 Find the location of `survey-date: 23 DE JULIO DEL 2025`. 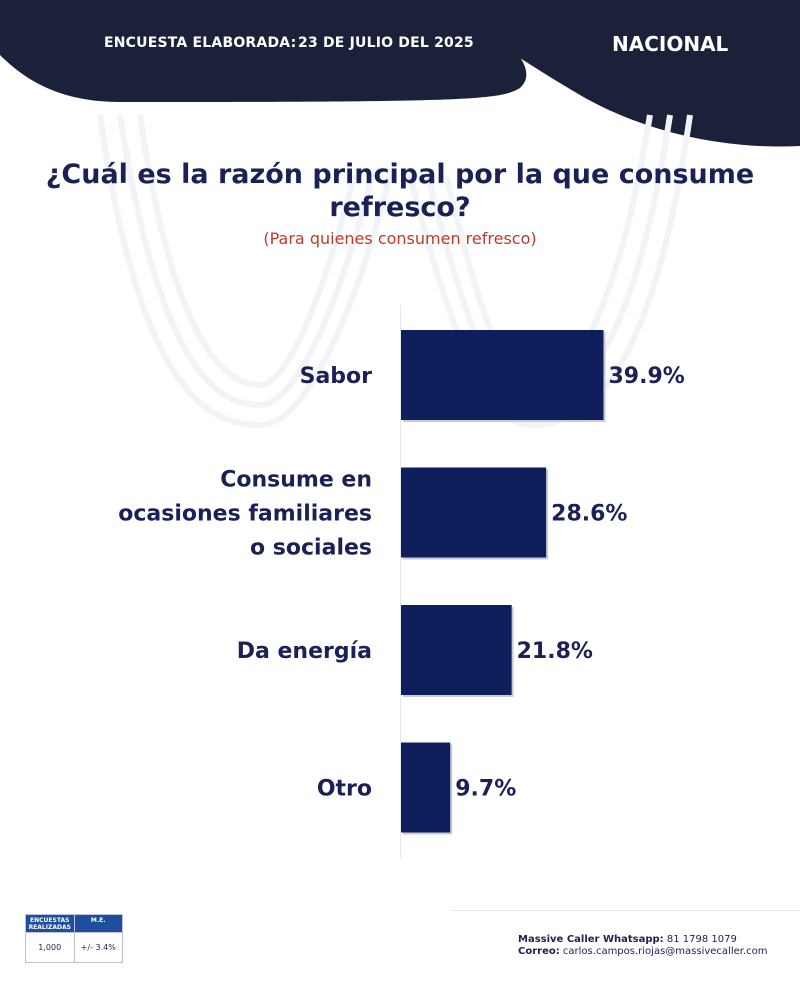

survey-date: 23 DE JULIO DEL 2025 is located at coordinates (386, 43).